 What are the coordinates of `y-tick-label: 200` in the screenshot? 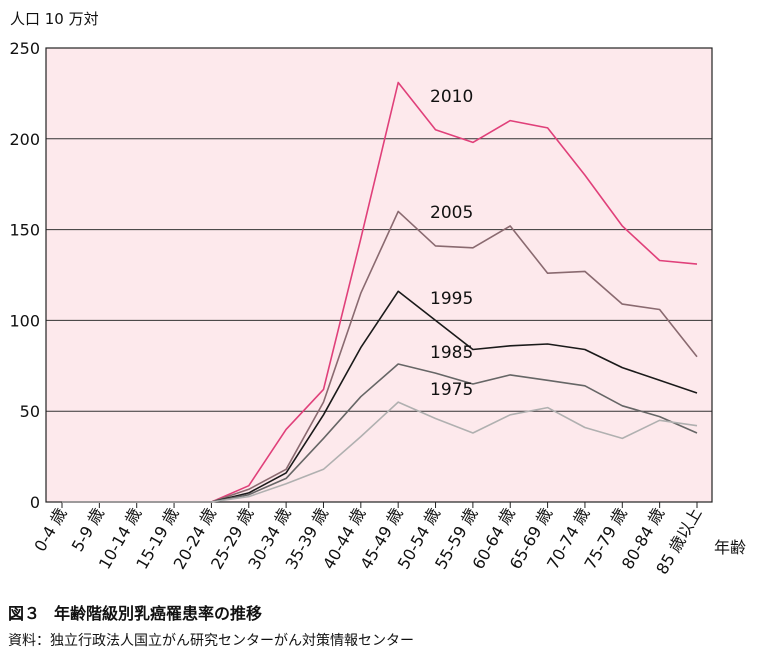 It's located at (24, 139).